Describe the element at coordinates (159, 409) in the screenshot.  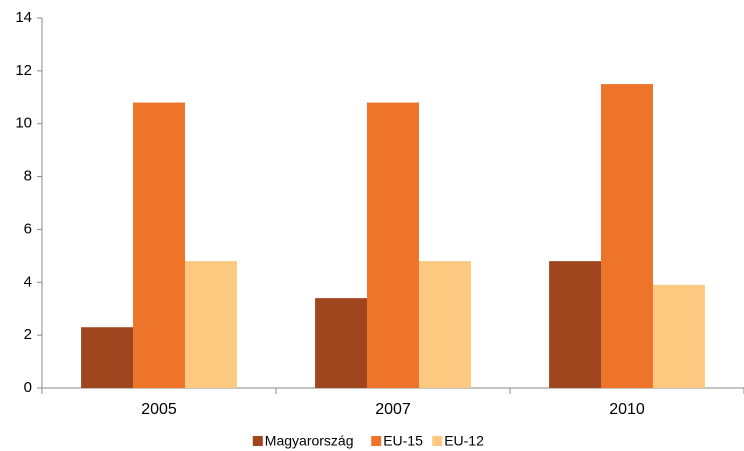
I see `x-tick-label: 2005` at that location.